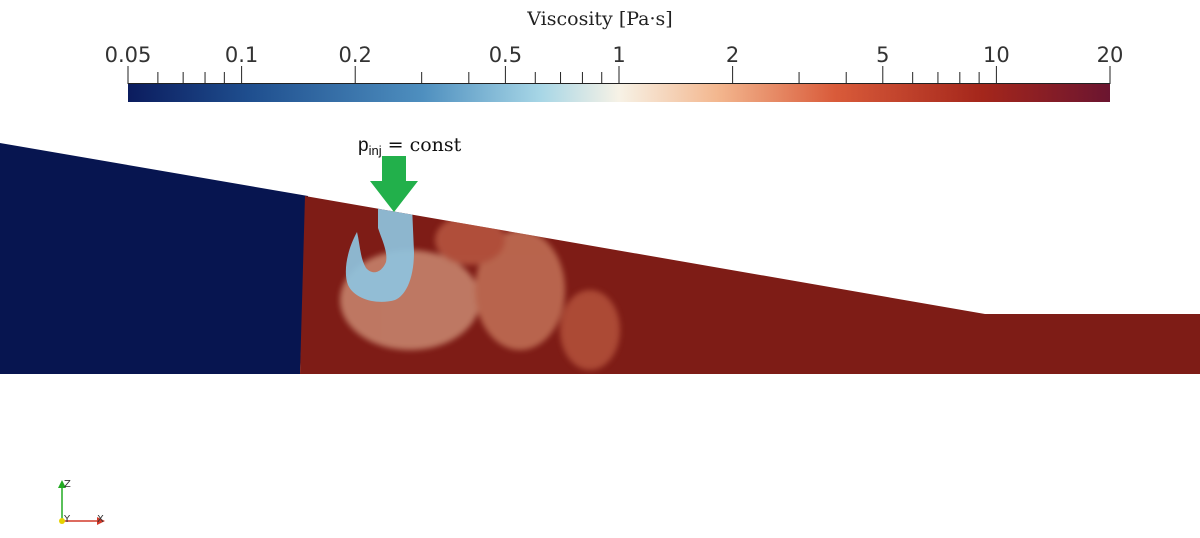 This screenshot has height=538, width=1200. I want to click on axes-triad: Z X Y, so click(81, 502).